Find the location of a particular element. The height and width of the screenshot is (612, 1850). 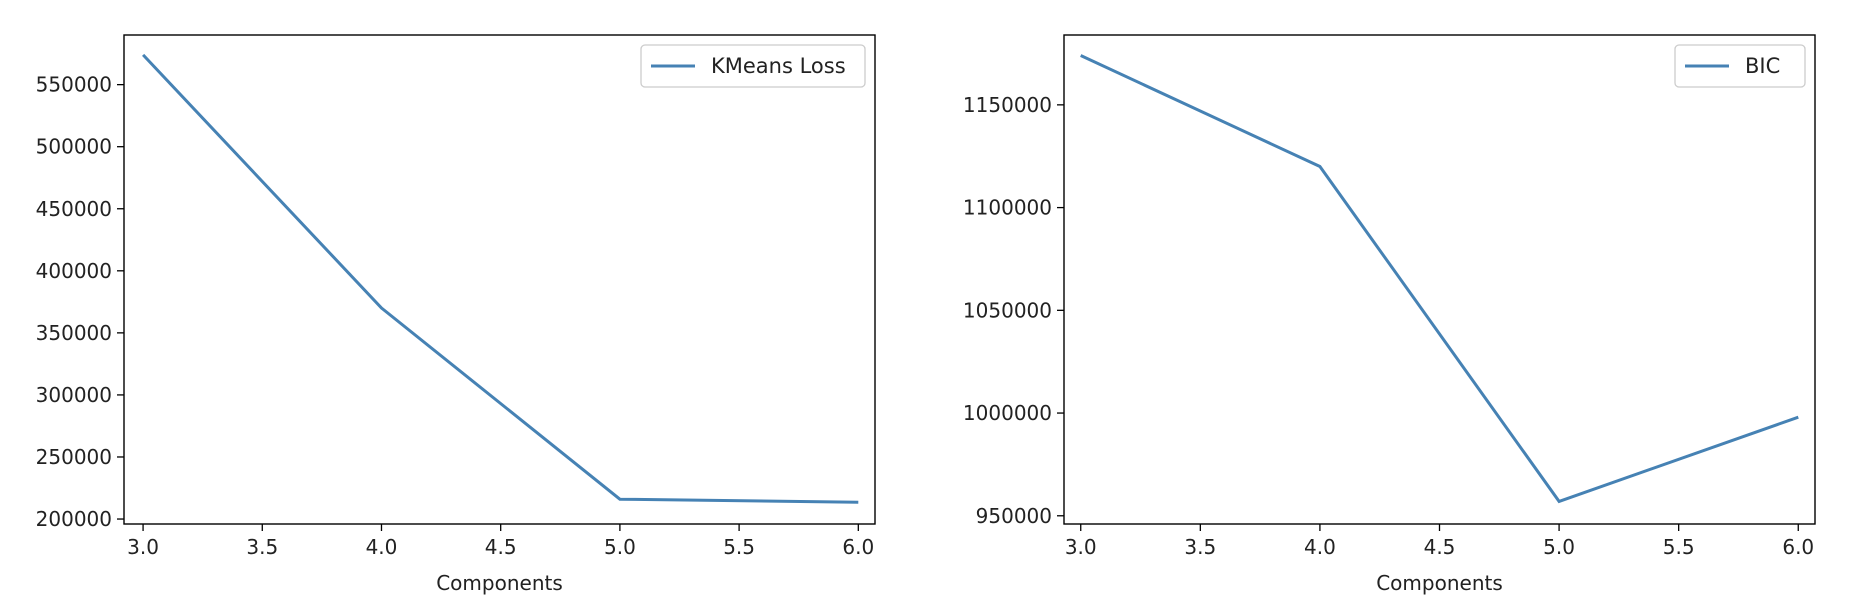

legend: KMeans Loss is located at coordinates (753, 66).